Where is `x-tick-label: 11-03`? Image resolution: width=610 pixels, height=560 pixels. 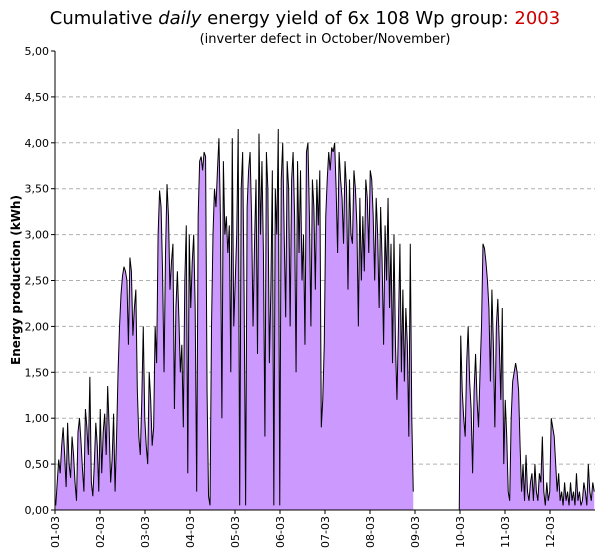 x-tick-label: 11-03 is located at coordinates (505, 532).